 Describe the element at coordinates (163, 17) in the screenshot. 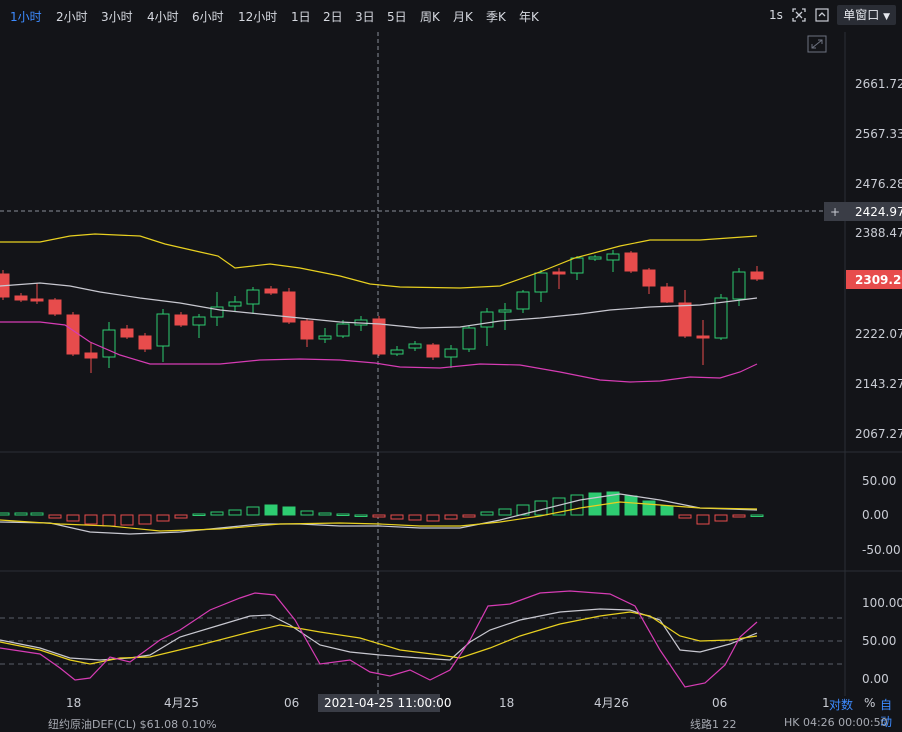

I see `tf-4h: 4小时` at that location.